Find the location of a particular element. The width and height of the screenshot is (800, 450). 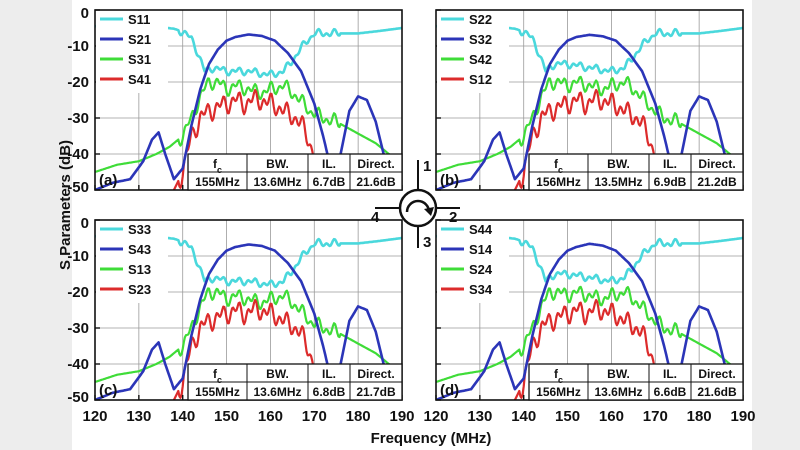

table-value: 21.7dB is located at coordinates (376, 392).